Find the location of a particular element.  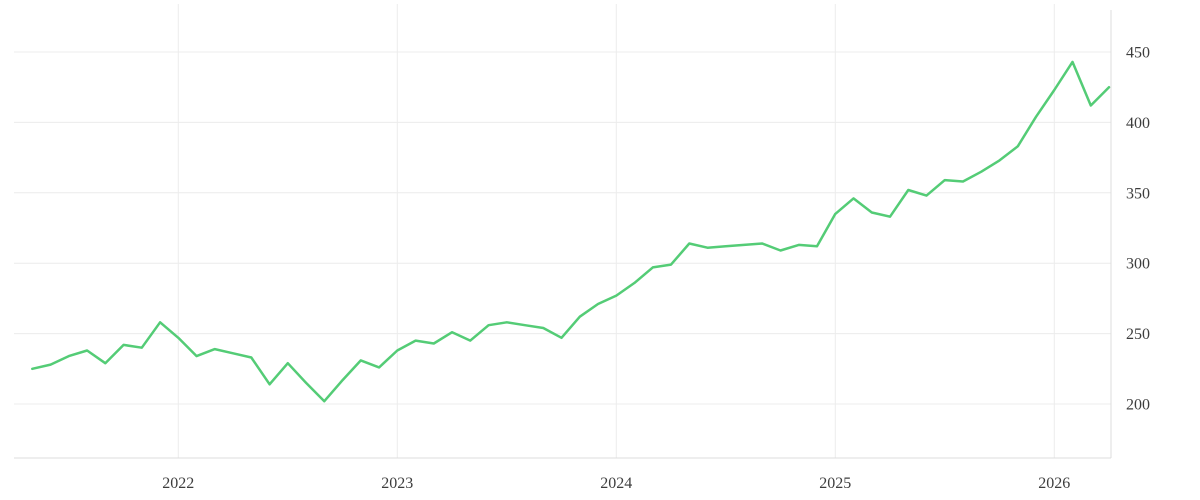

y-tick-label: 400 is located at coordinates (1138, 123).